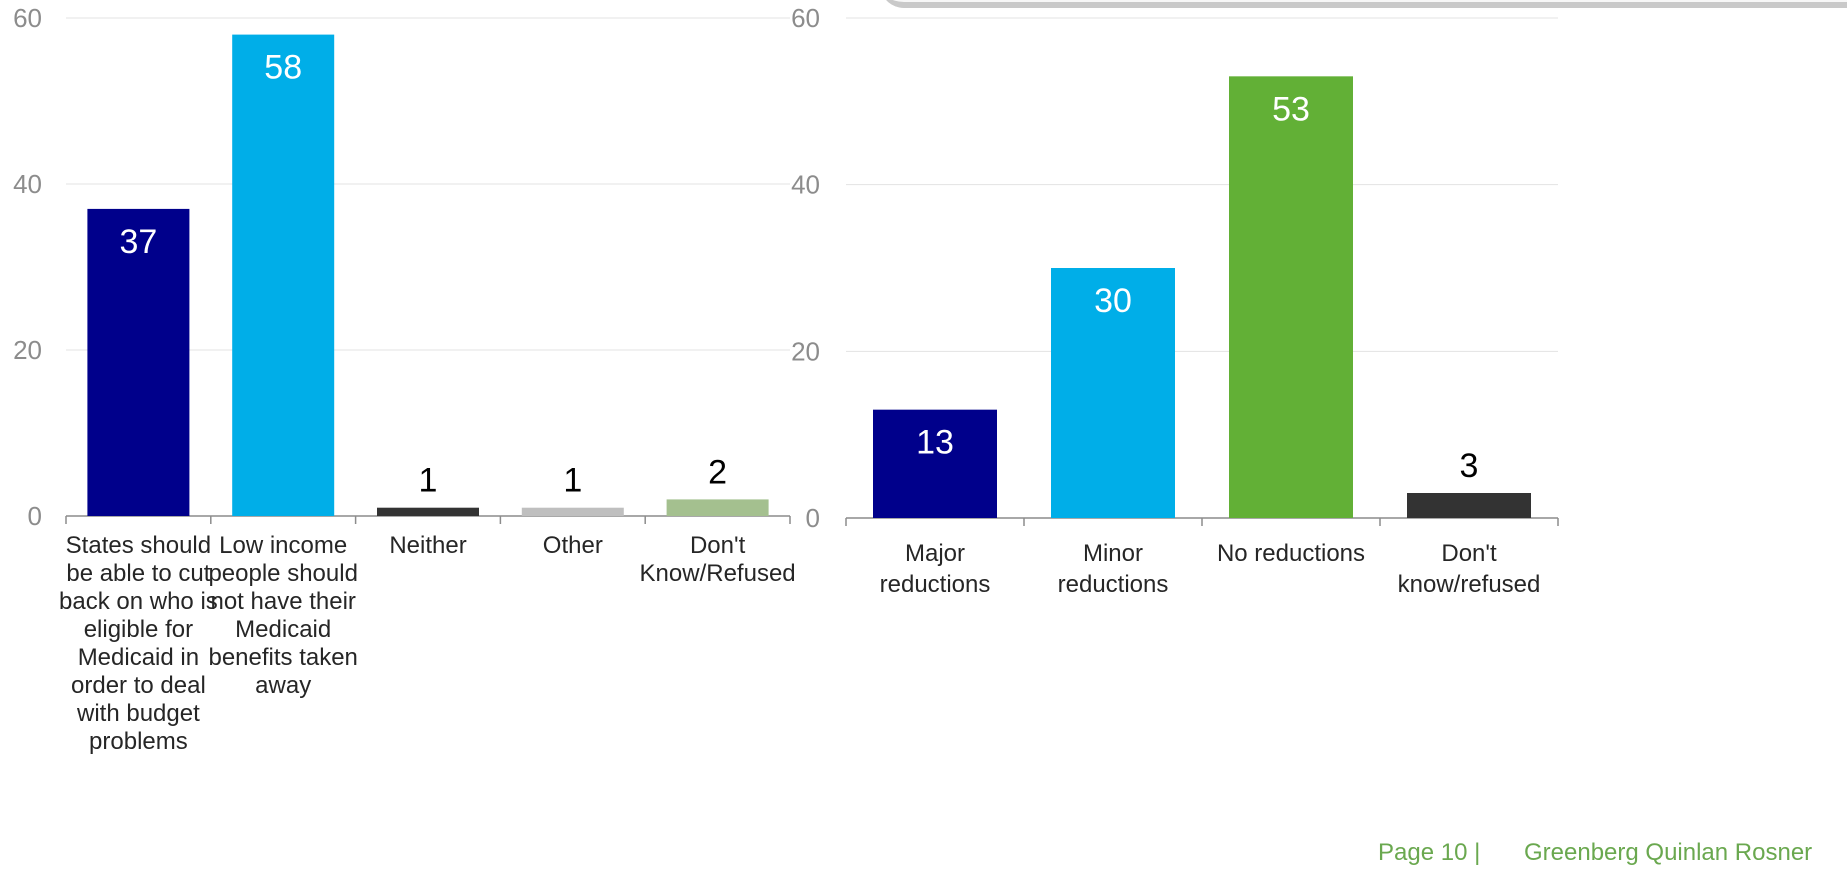 This screenshot has height=884, width=1847. What do you see at coordinates (283, 68) in the screenshot?
I see `chart1-value-label-2: 58` at bounding box center [283, 68].